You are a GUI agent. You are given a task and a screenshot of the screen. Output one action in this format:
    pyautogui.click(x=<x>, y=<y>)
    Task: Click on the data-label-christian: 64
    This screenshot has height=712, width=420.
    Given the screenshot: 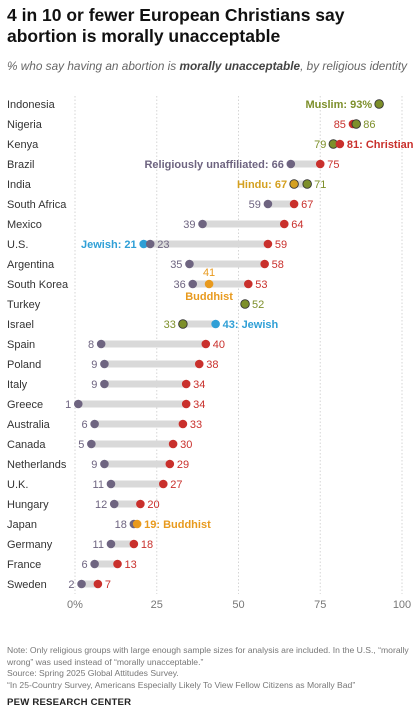 What is the action you would take?
    pyautogui.click(x=297, y=225)
    